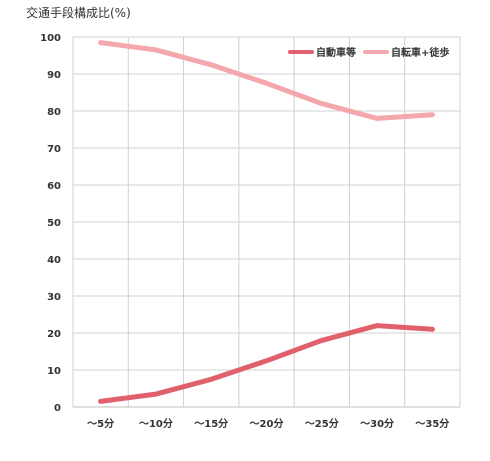 Image resolution: width=490 pixels, height=461 pixels. I want to click on legend: 自動車等 自転車+徒歩, so click(368, 52).